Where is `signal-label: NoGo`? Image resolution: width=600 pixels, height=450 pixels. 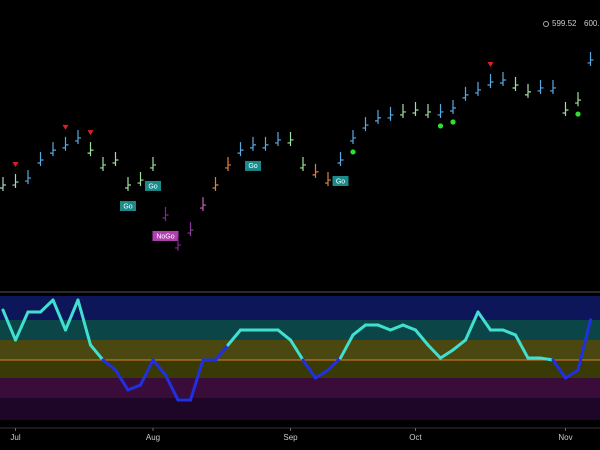
signal-label: NoGo is located at coordinates (165, 236).